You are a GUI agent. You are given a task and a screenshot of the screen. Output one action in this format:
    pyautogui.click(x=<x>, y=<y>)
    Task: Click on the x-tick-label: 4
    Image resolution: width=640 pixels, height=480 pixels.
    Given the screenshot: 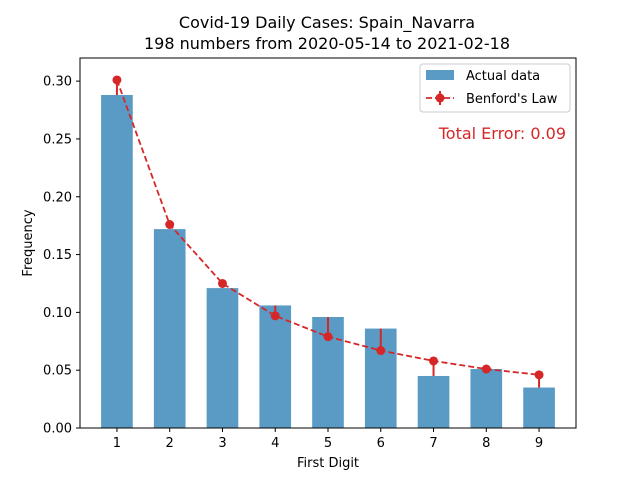 What is the action you would take?
    pyautogui.click(x=275, y=443)
    